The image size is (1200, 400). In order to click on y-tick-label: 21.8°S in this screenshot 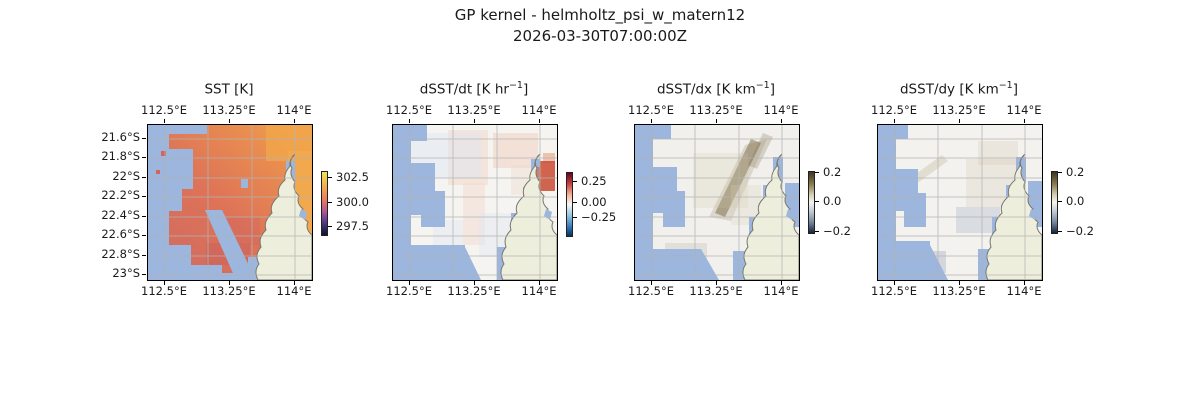, I will do `click(120, 156)`.